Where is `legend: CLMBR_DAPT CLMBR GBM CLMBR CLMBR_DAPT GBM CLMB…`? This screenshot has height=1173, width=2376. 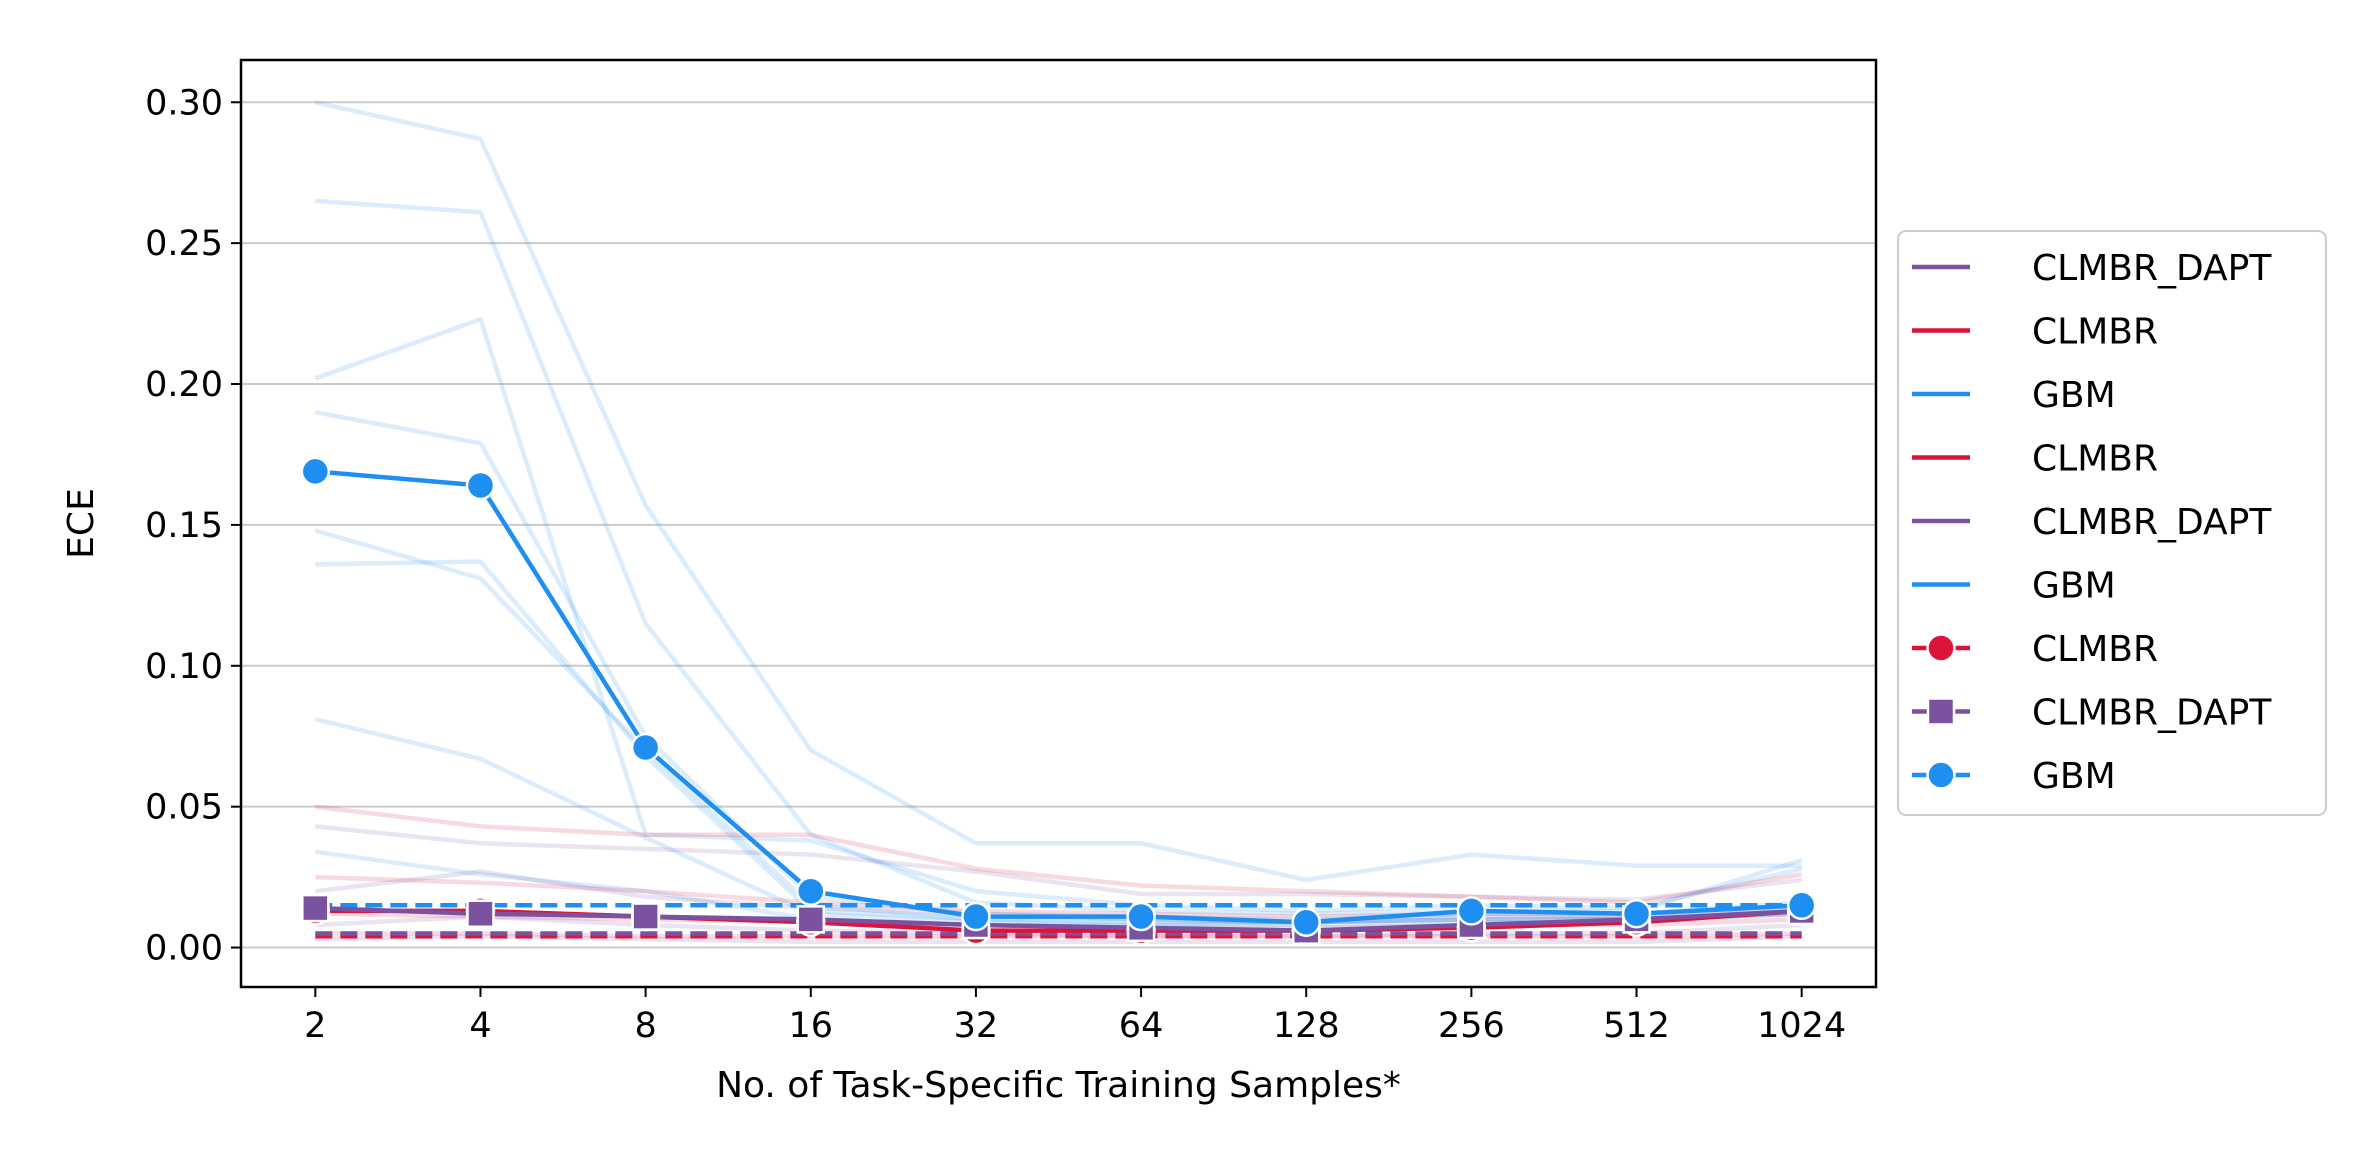
legend: CLMBR_DAPT CLMBR GBM CLMBR CLMBR_DAPT GBM CLMB… is located at coordinates (2112, 523).